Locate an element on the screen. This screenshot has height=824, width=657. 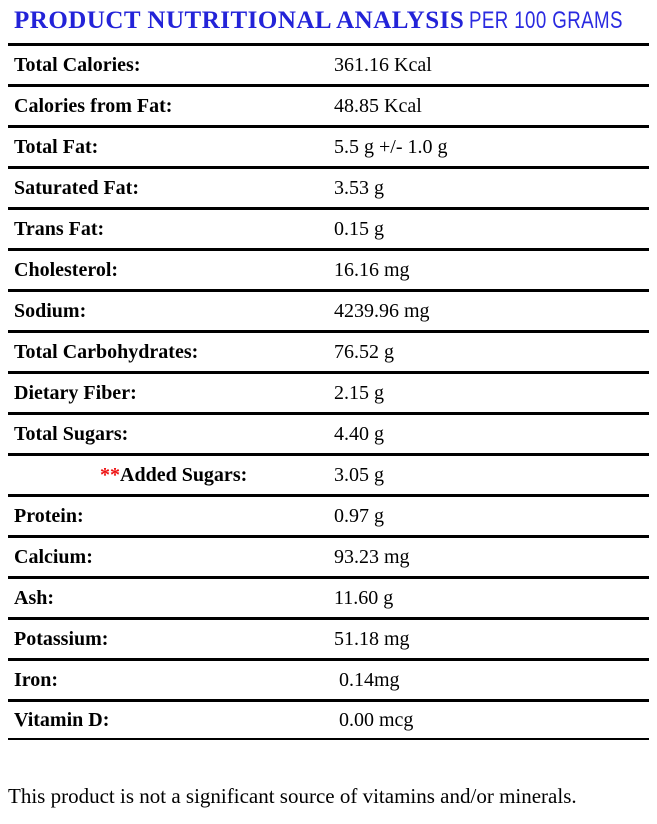
nutrient-value: 93.23 mg is located at coordinates (372, 556).